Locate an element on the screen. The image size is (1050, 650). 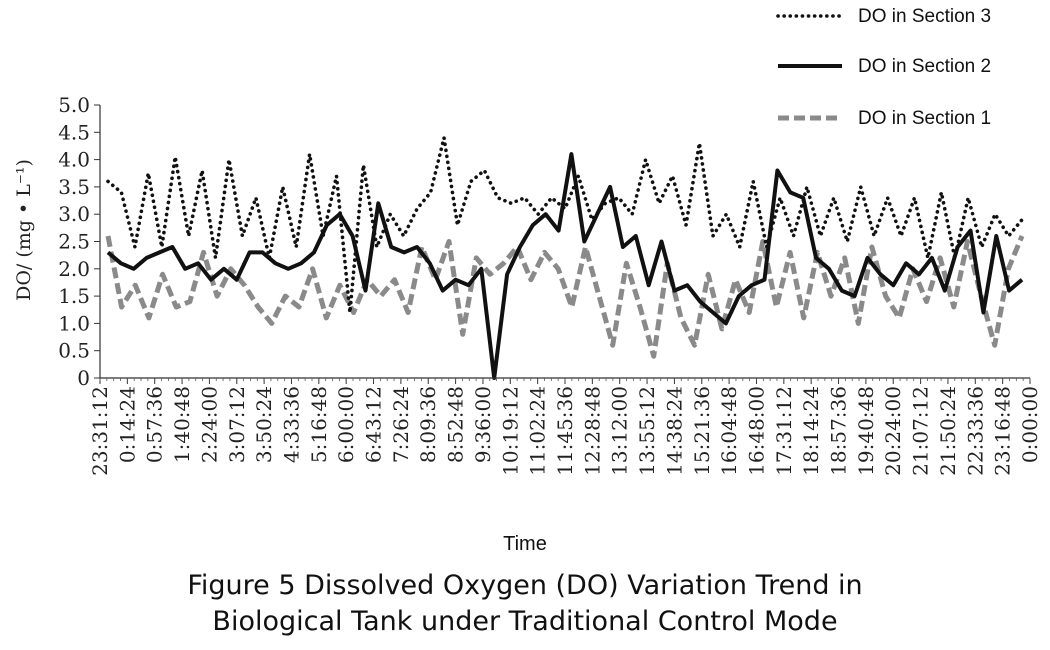
x-tick-label: 8:09:36 is located at coordinates (428, 424).